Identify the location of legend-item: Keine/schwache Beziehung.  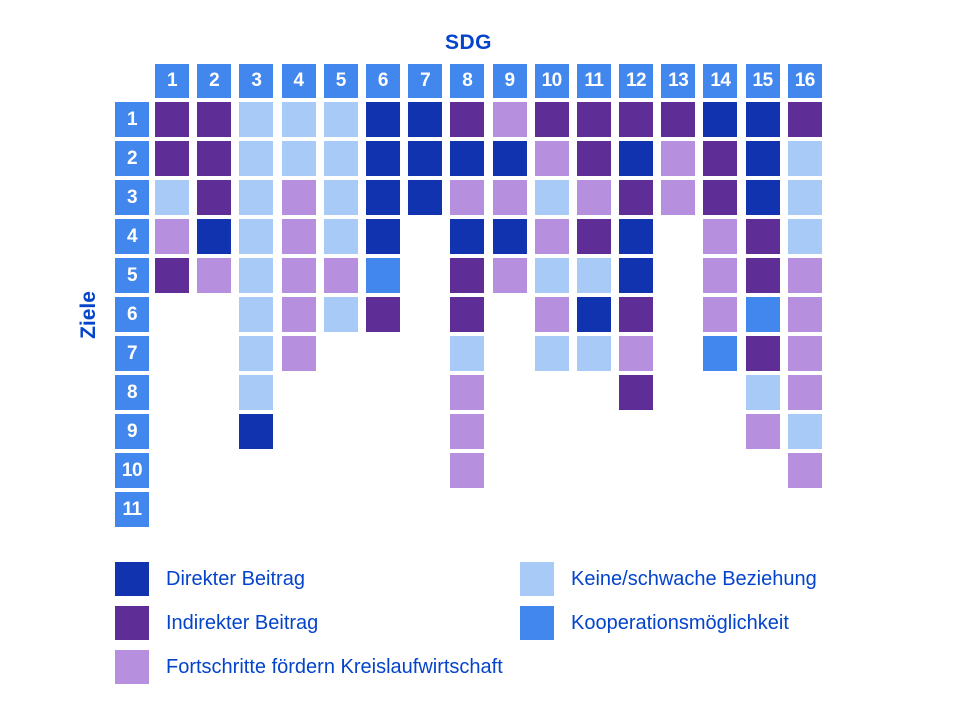
(668, 579).